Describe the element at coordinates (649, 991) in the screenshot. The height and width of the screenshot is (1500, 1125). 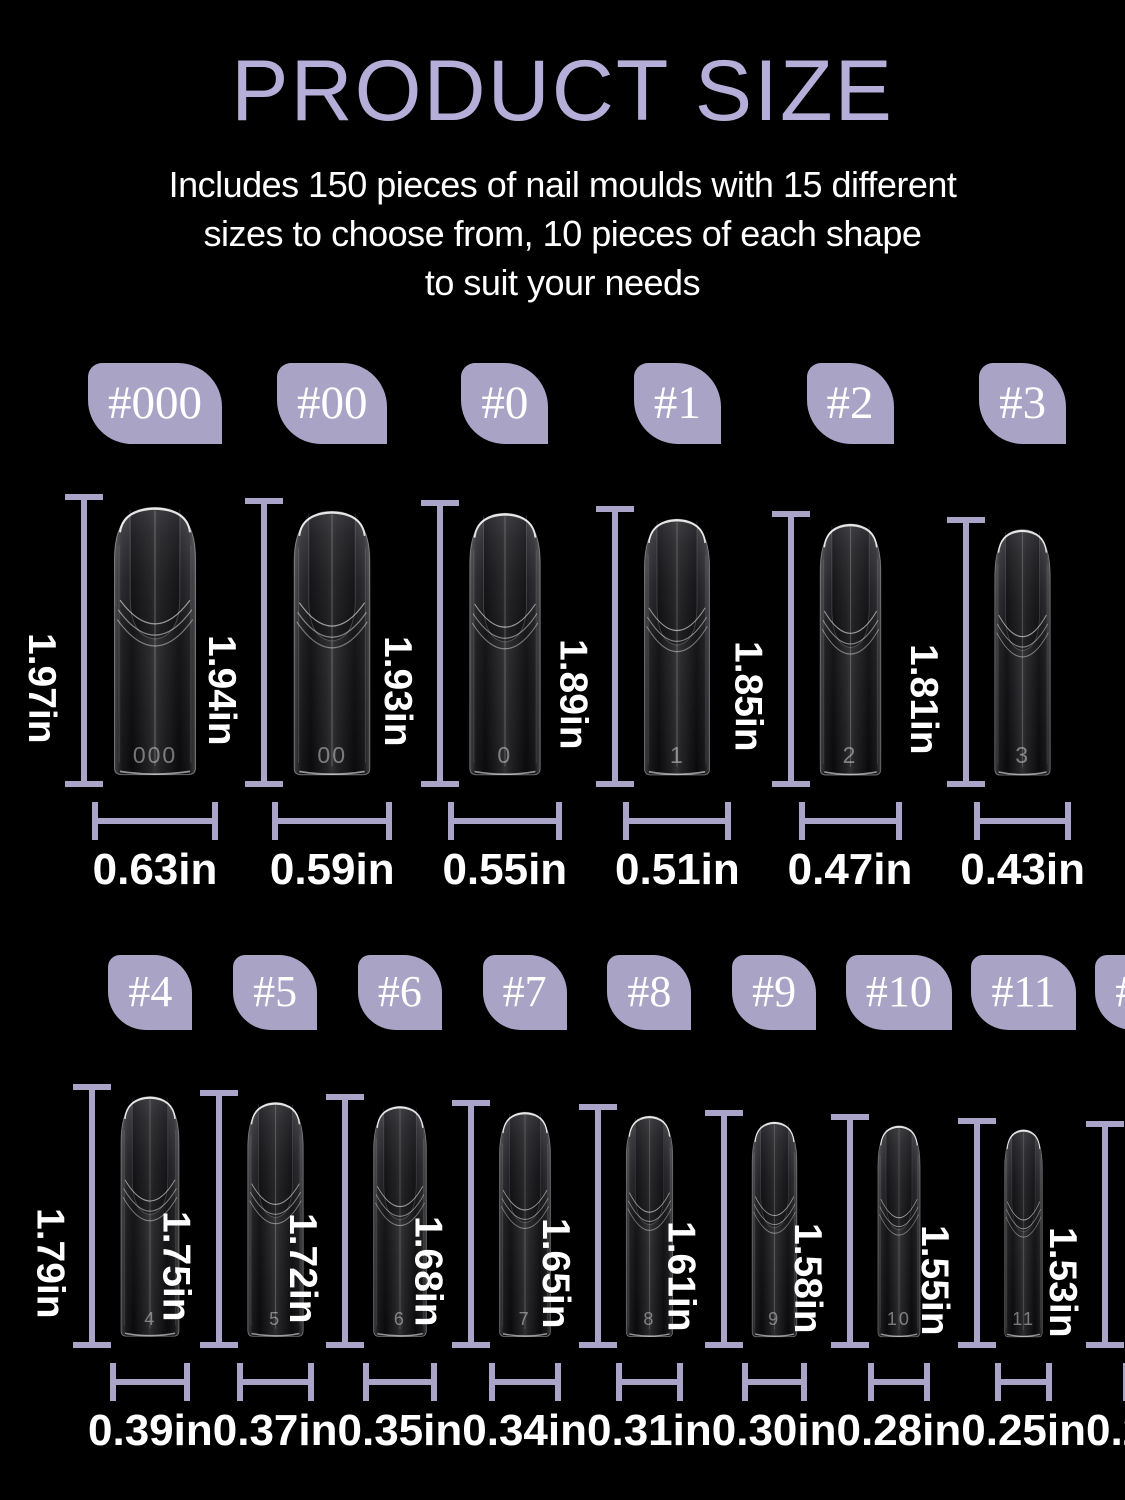
I see `size-badge-label: #8` at that location.